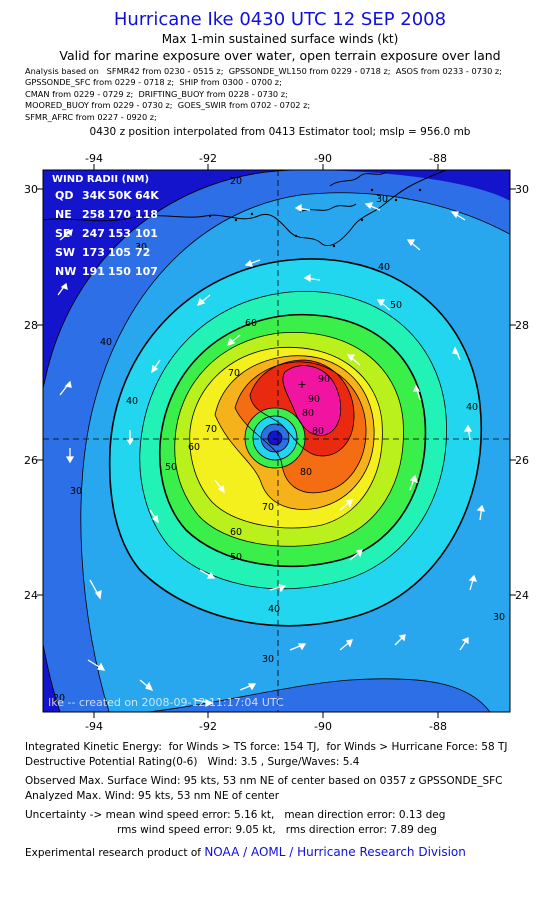  Describe the element at coordinates (100, 179) in the screenshot. I see `wind-radii-heading: WIND RADII (NM)` at that location.